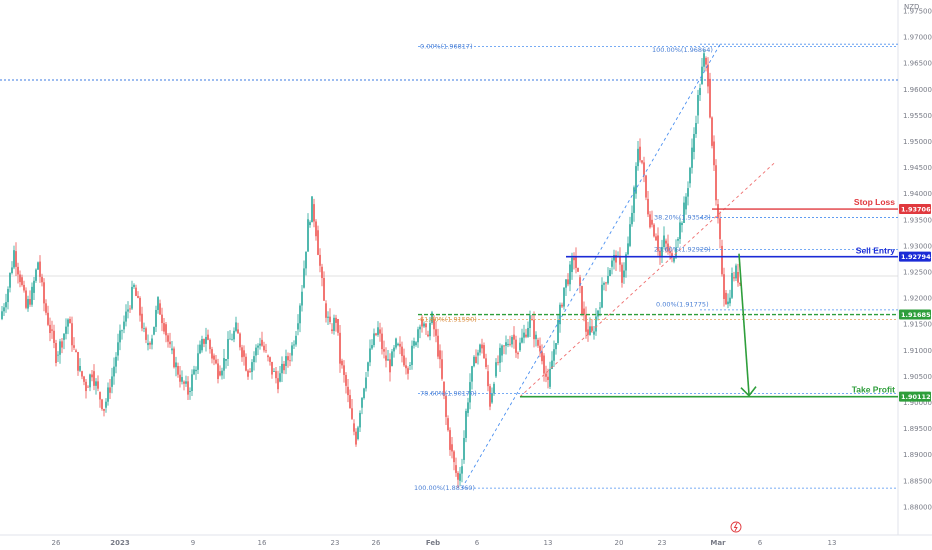 This screenshot has height=550, width=932. I want to click on y-tick-label: 1.88500, so click(917, 481).